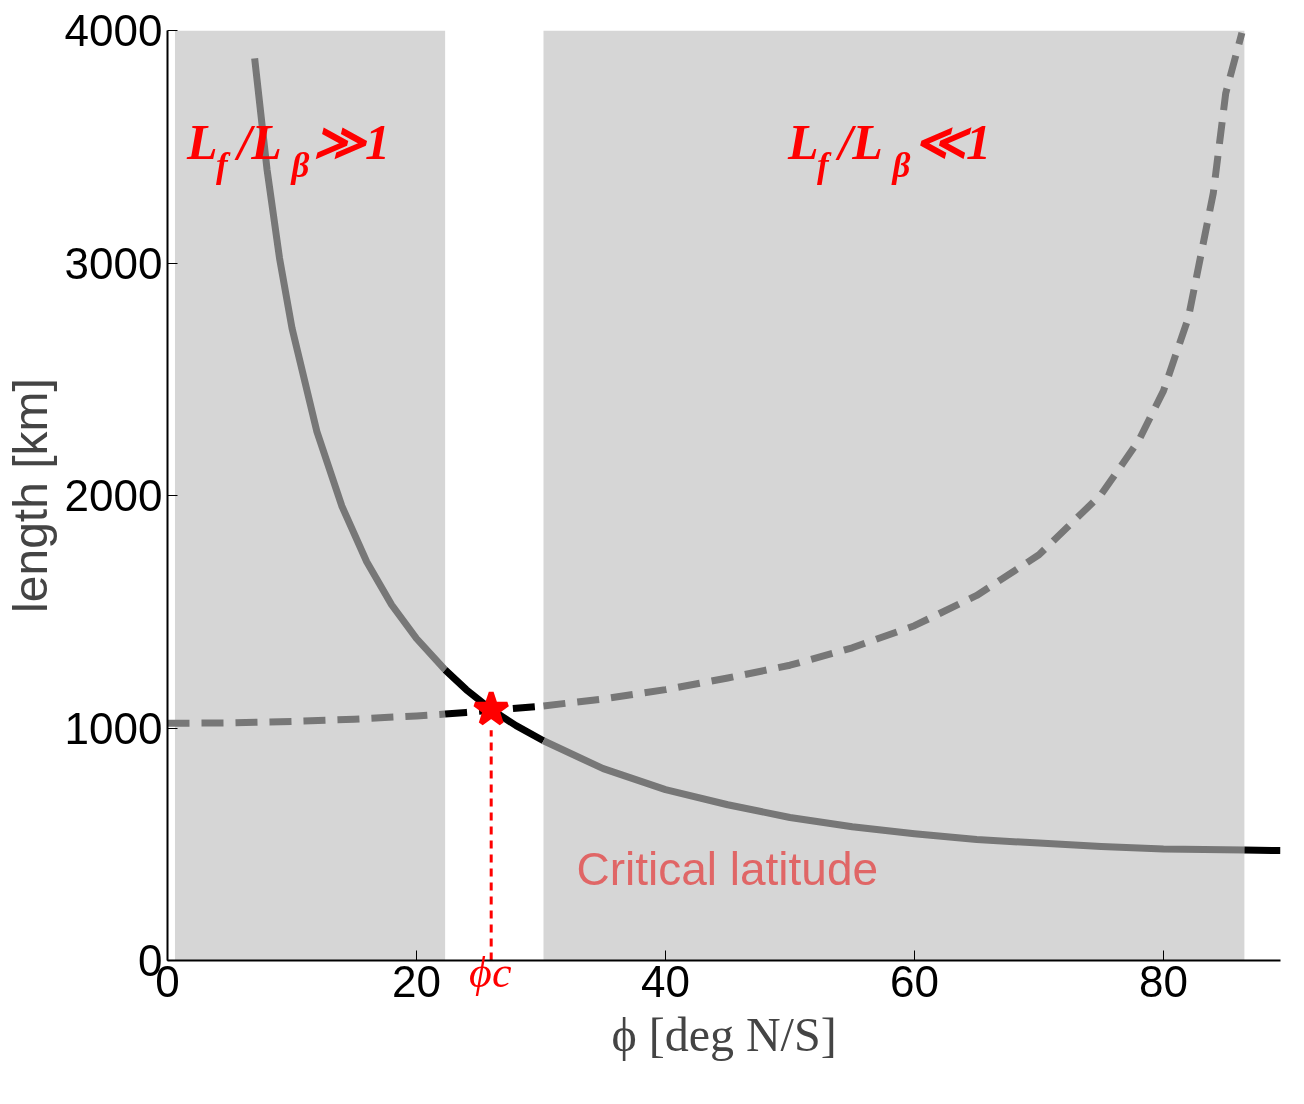 The height and width of the screenshot is (1104, 1304). Describe the element at coordinates (914, 981) in the screenshot. I see `x-tick-label: 60` at that location.